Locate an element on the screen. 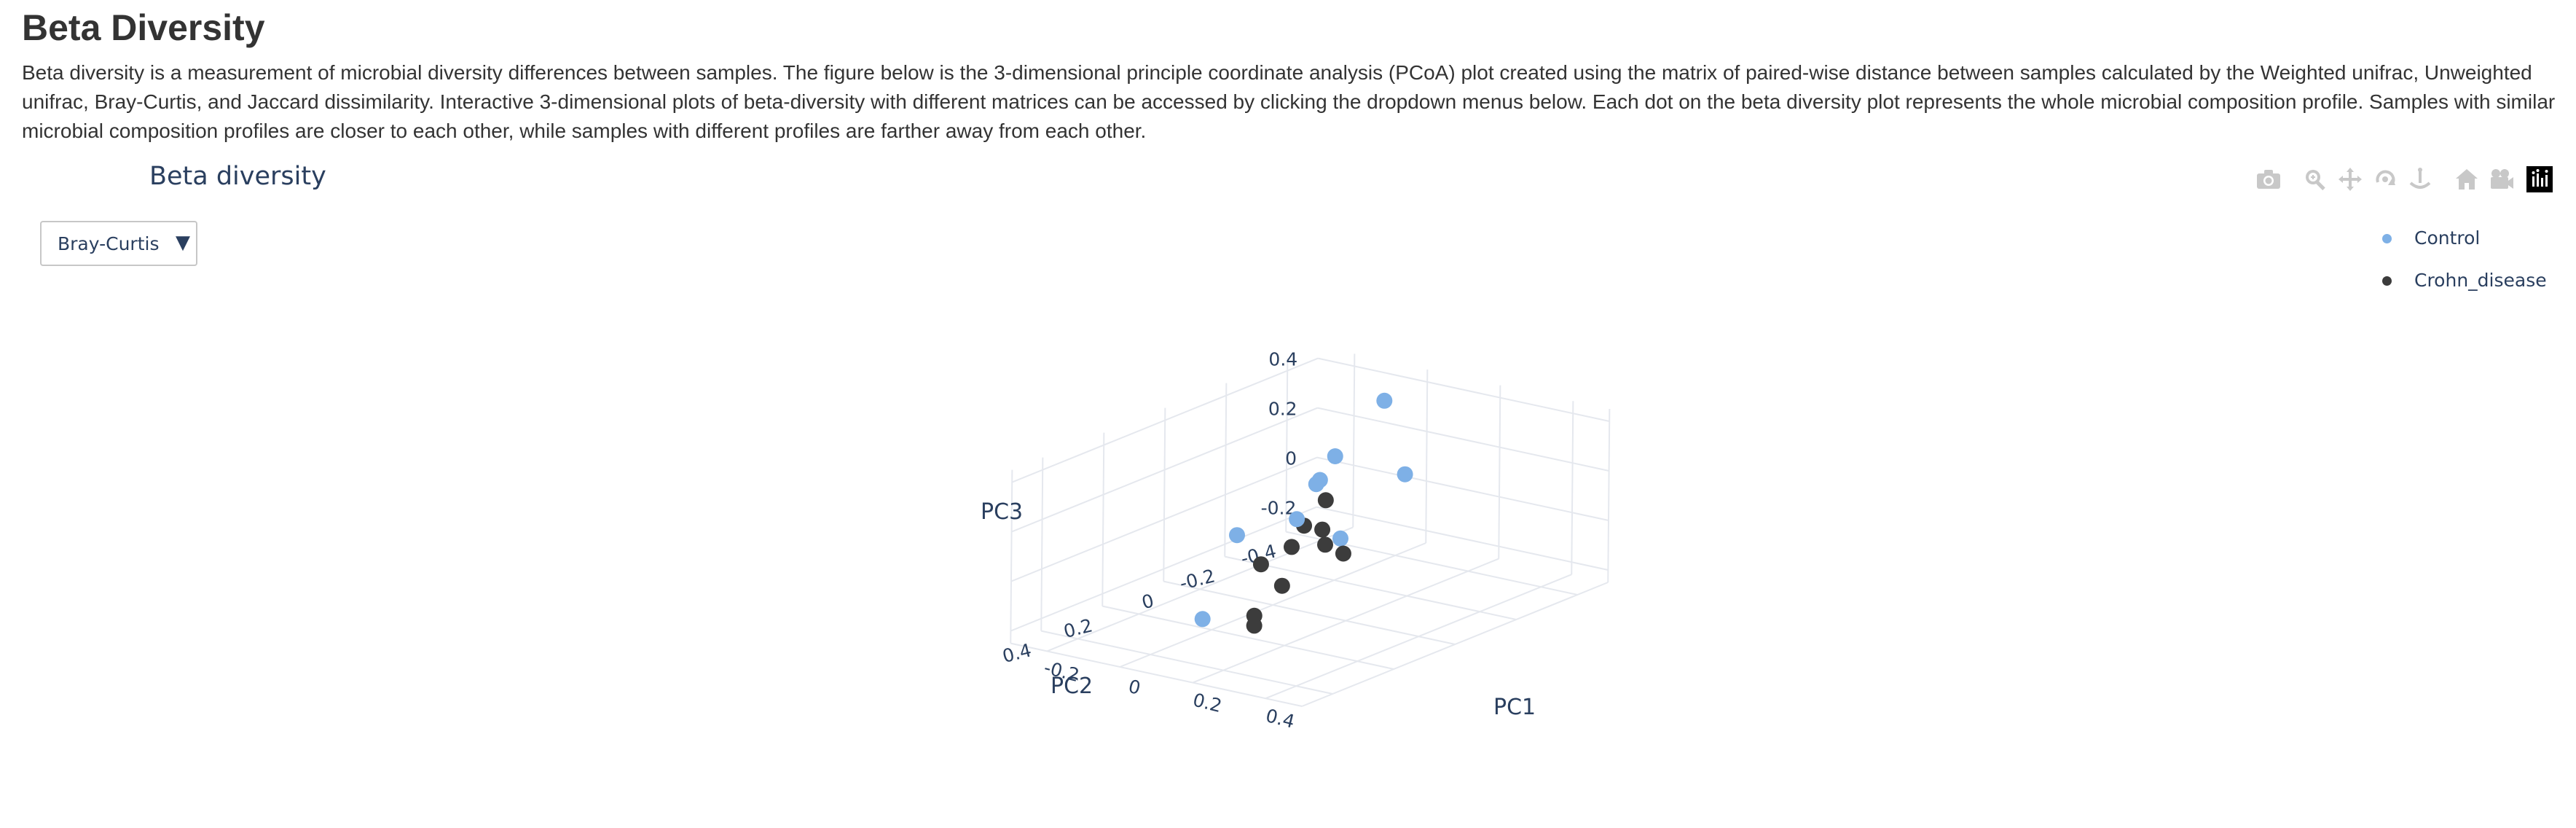  axis-title-pc2: PC2 is located at coordinates (1072, 686).